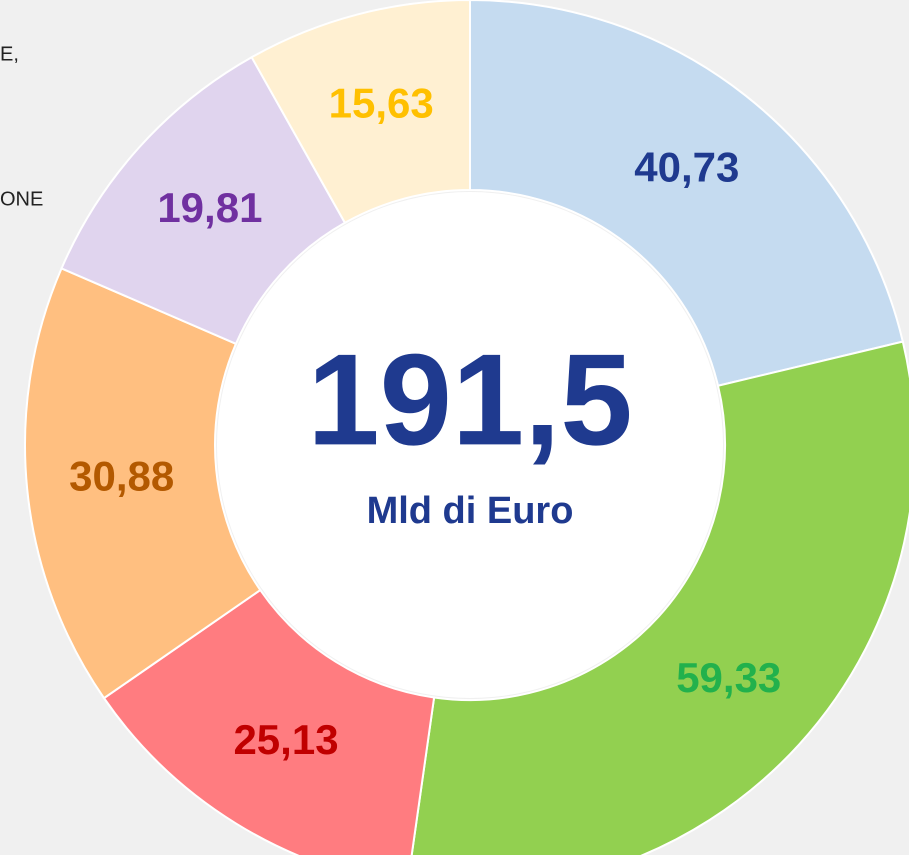 The image size is (909, 855). I want to click on center-value: 191,5, so click(469, 399).